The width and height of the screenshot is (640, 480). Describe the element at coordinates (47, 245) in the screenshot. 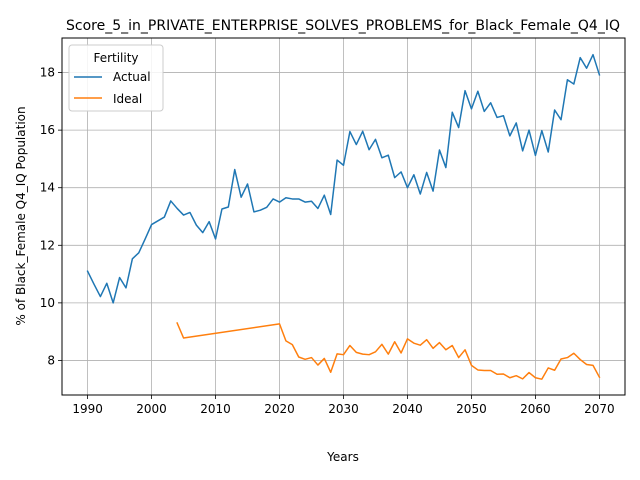

I see `y-tick-label: 12` at that location.